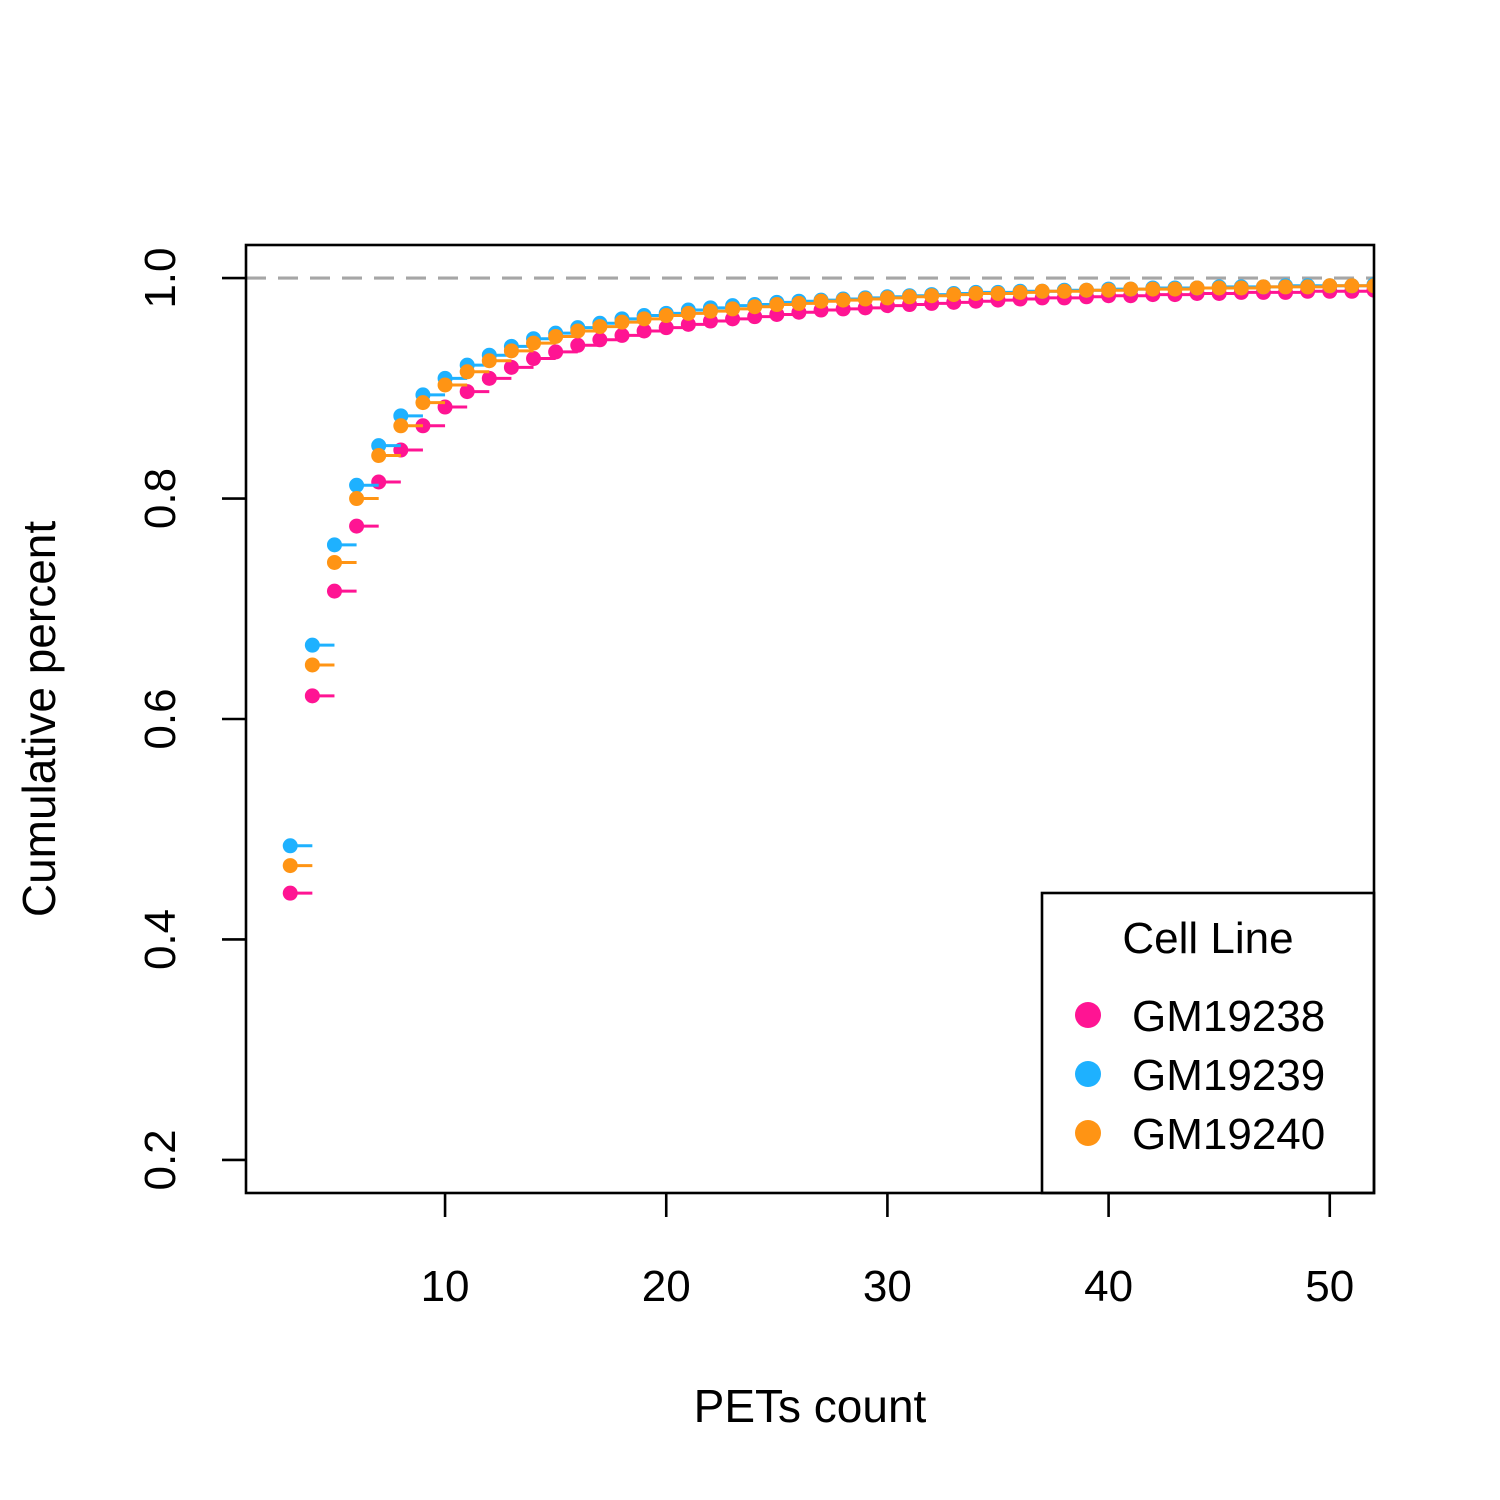  Describe the element at coordinates (1228, 1134) in the screenshot. I see `legend-entry-label: GM19240` at that location.